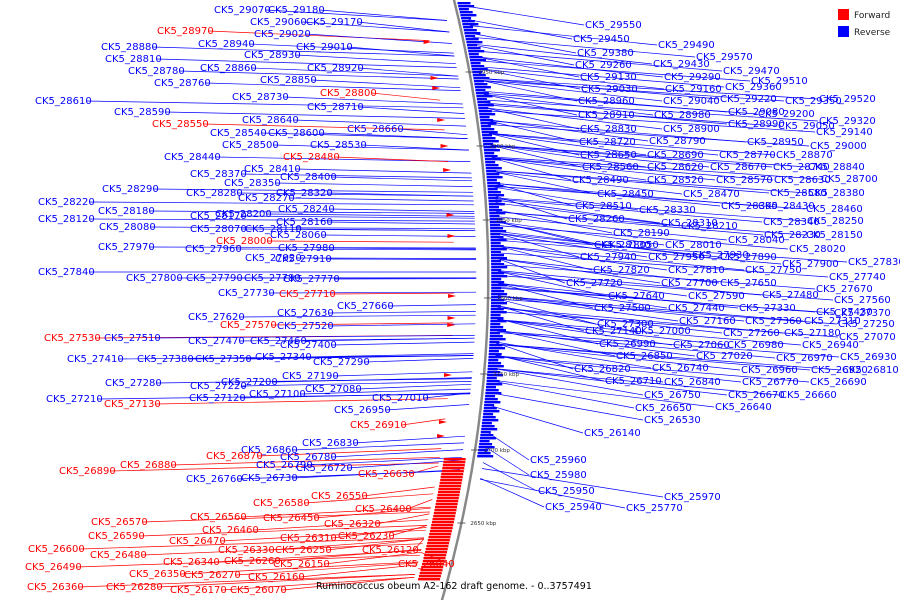 The width and height of the screenshot is (900, 600). I want to click on gene-label: CK5_26840, so click(692, 382).